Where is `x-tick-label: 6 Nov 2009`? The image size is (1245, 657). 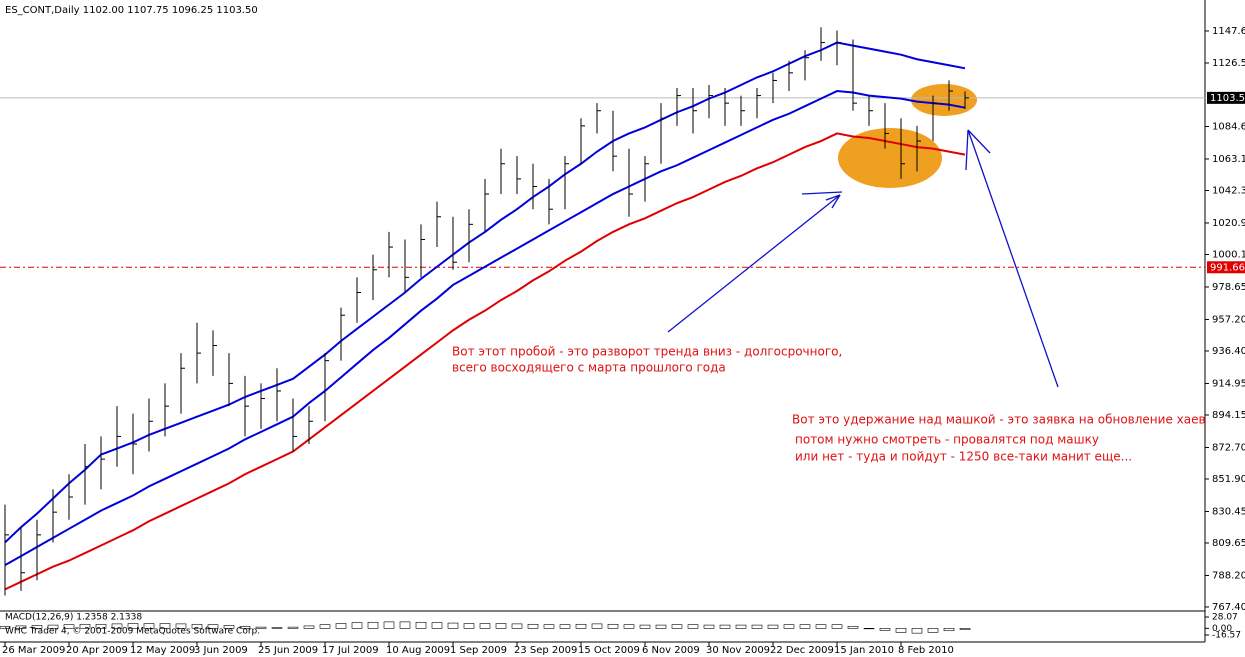
x-tick-label: 6 Nov 2009 is located at coordinates (671, 650).